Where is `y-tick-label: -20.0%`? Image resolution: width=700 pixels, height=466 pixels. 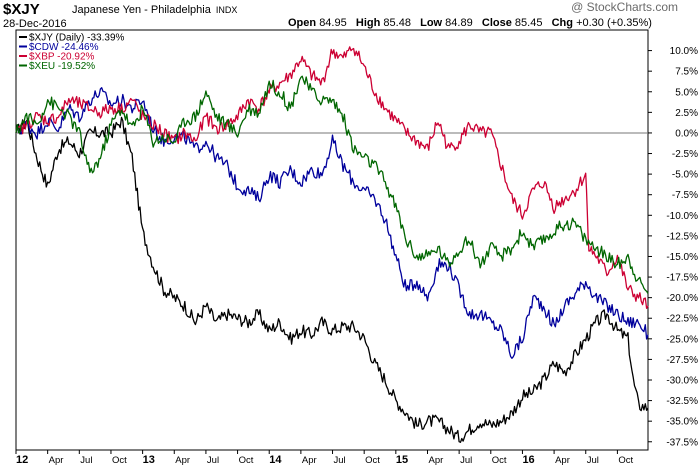
y-tick-label: -20.0% is located at coordinates (682, 298).